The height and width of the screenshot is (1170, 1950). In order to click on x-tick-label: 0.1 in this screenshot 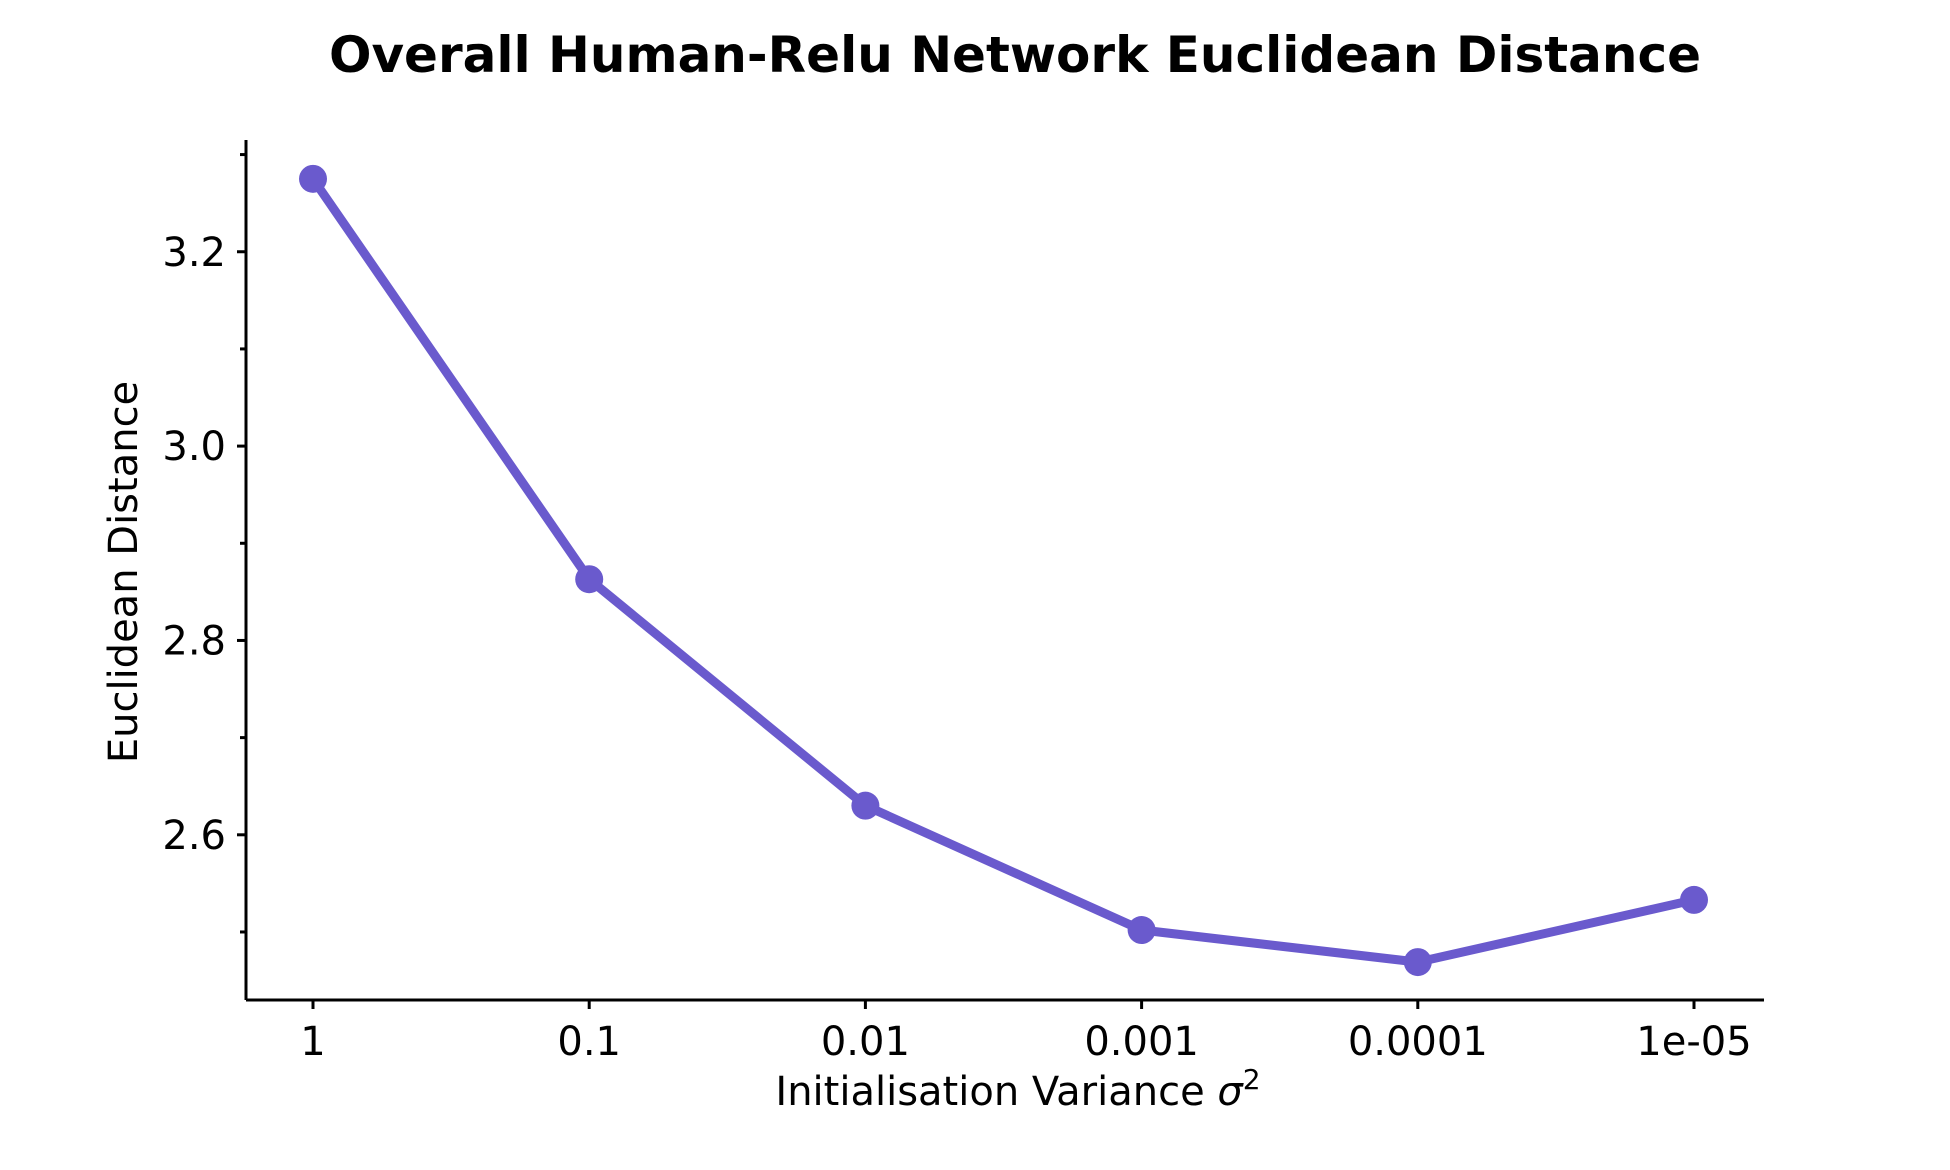, I will do `click(589, 1042)`.